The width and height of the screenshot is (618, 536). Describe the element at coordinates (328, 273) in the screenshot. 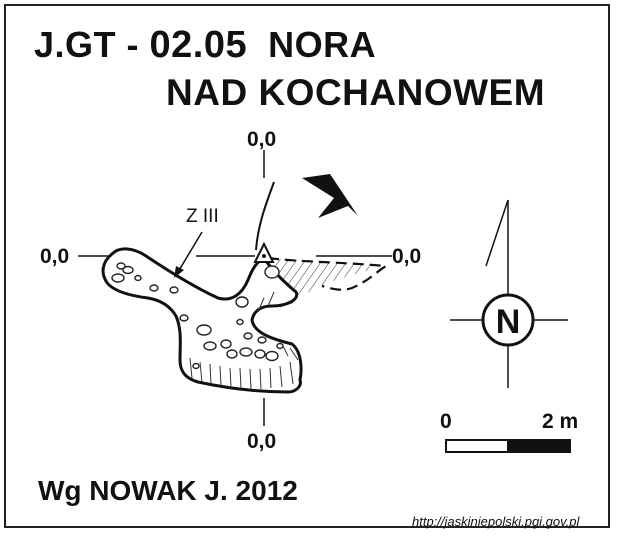

I see `overhang-dashed` at that location.